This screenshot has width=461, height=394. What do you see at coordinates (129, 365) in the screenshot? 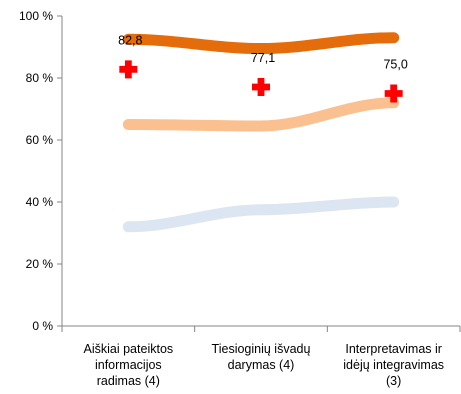
I see `x-category-label: Aiškiai pateiktos informacijos radimas (4)` at bounding box center [129, 365].